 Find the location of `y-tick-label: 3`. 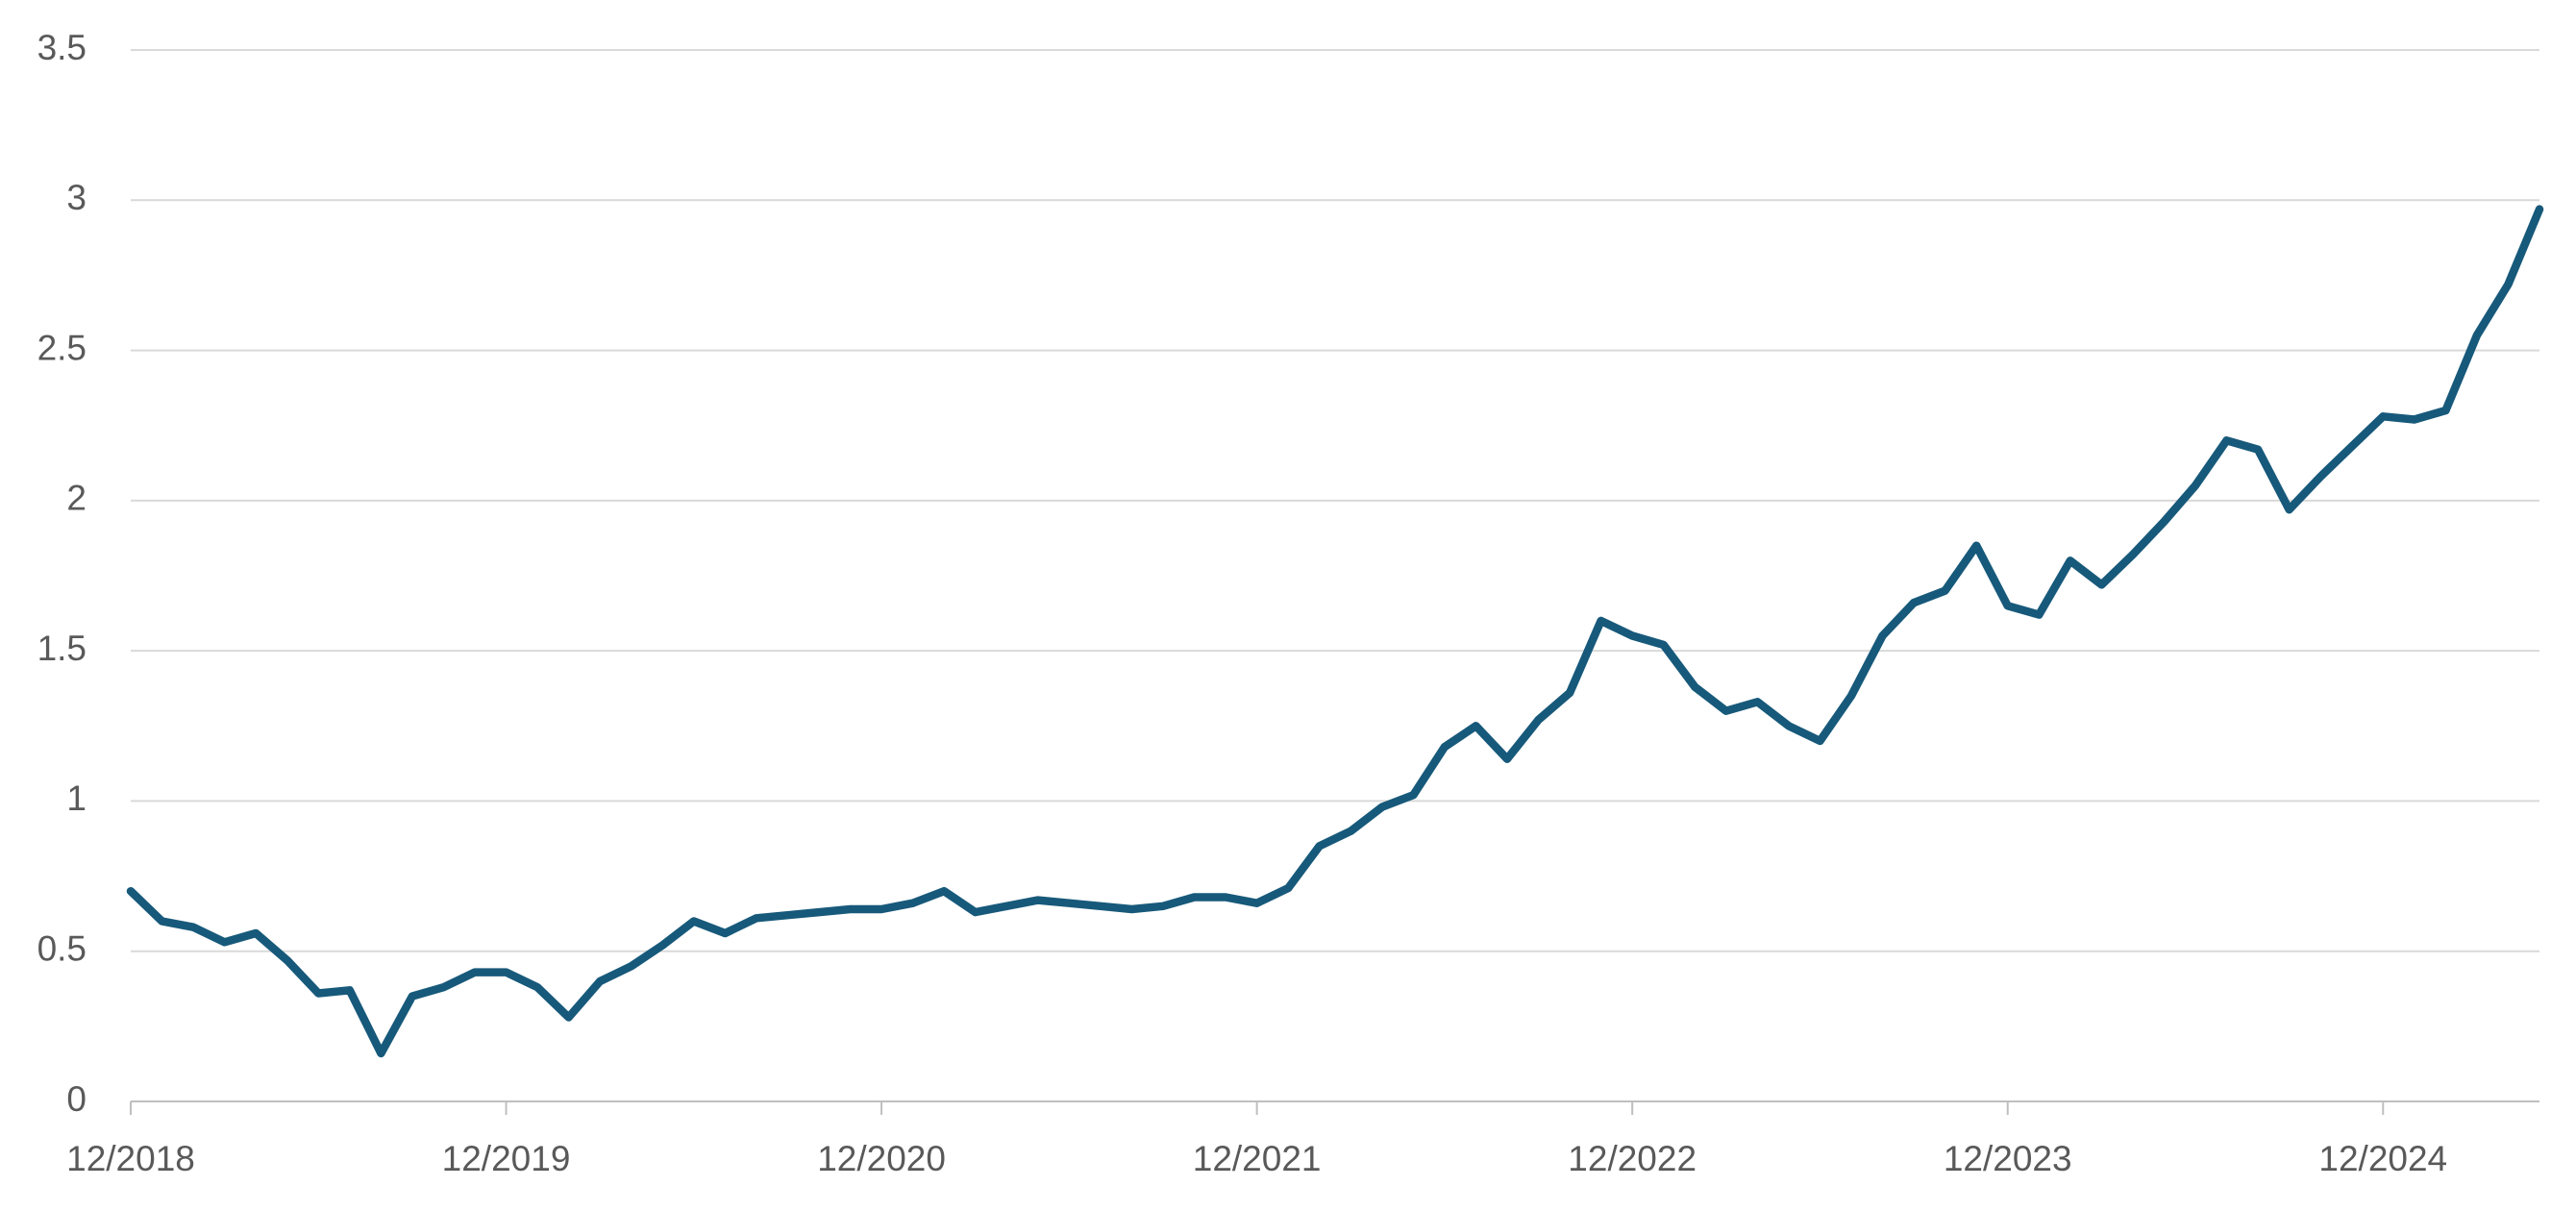

y-tick-label: 3 is located at coordinates (76, 197).